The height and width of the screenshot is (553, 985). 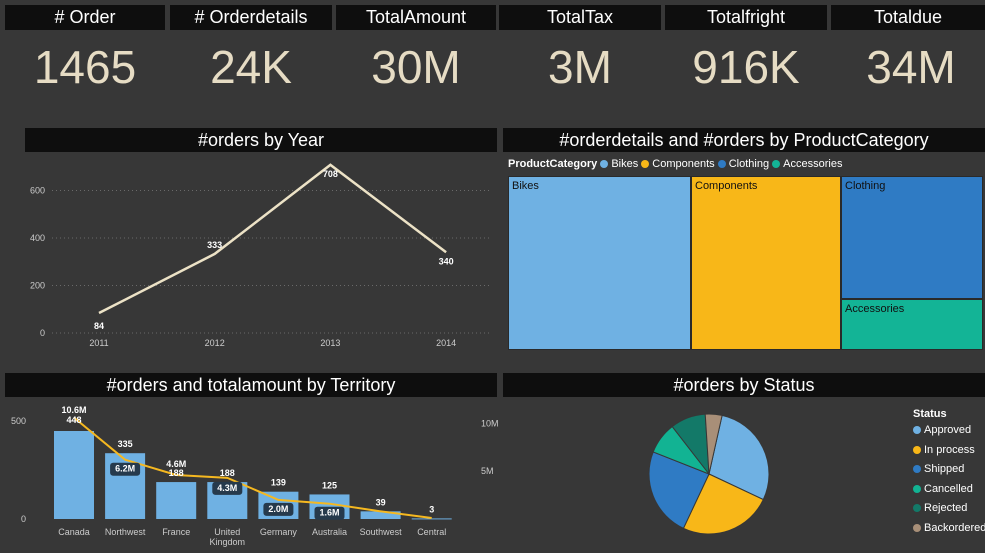 What do you see at coordinates (580, 67) in the screenshot?
I see `kpi-totaltax-value: 3M` at bounding box center [580, 67].